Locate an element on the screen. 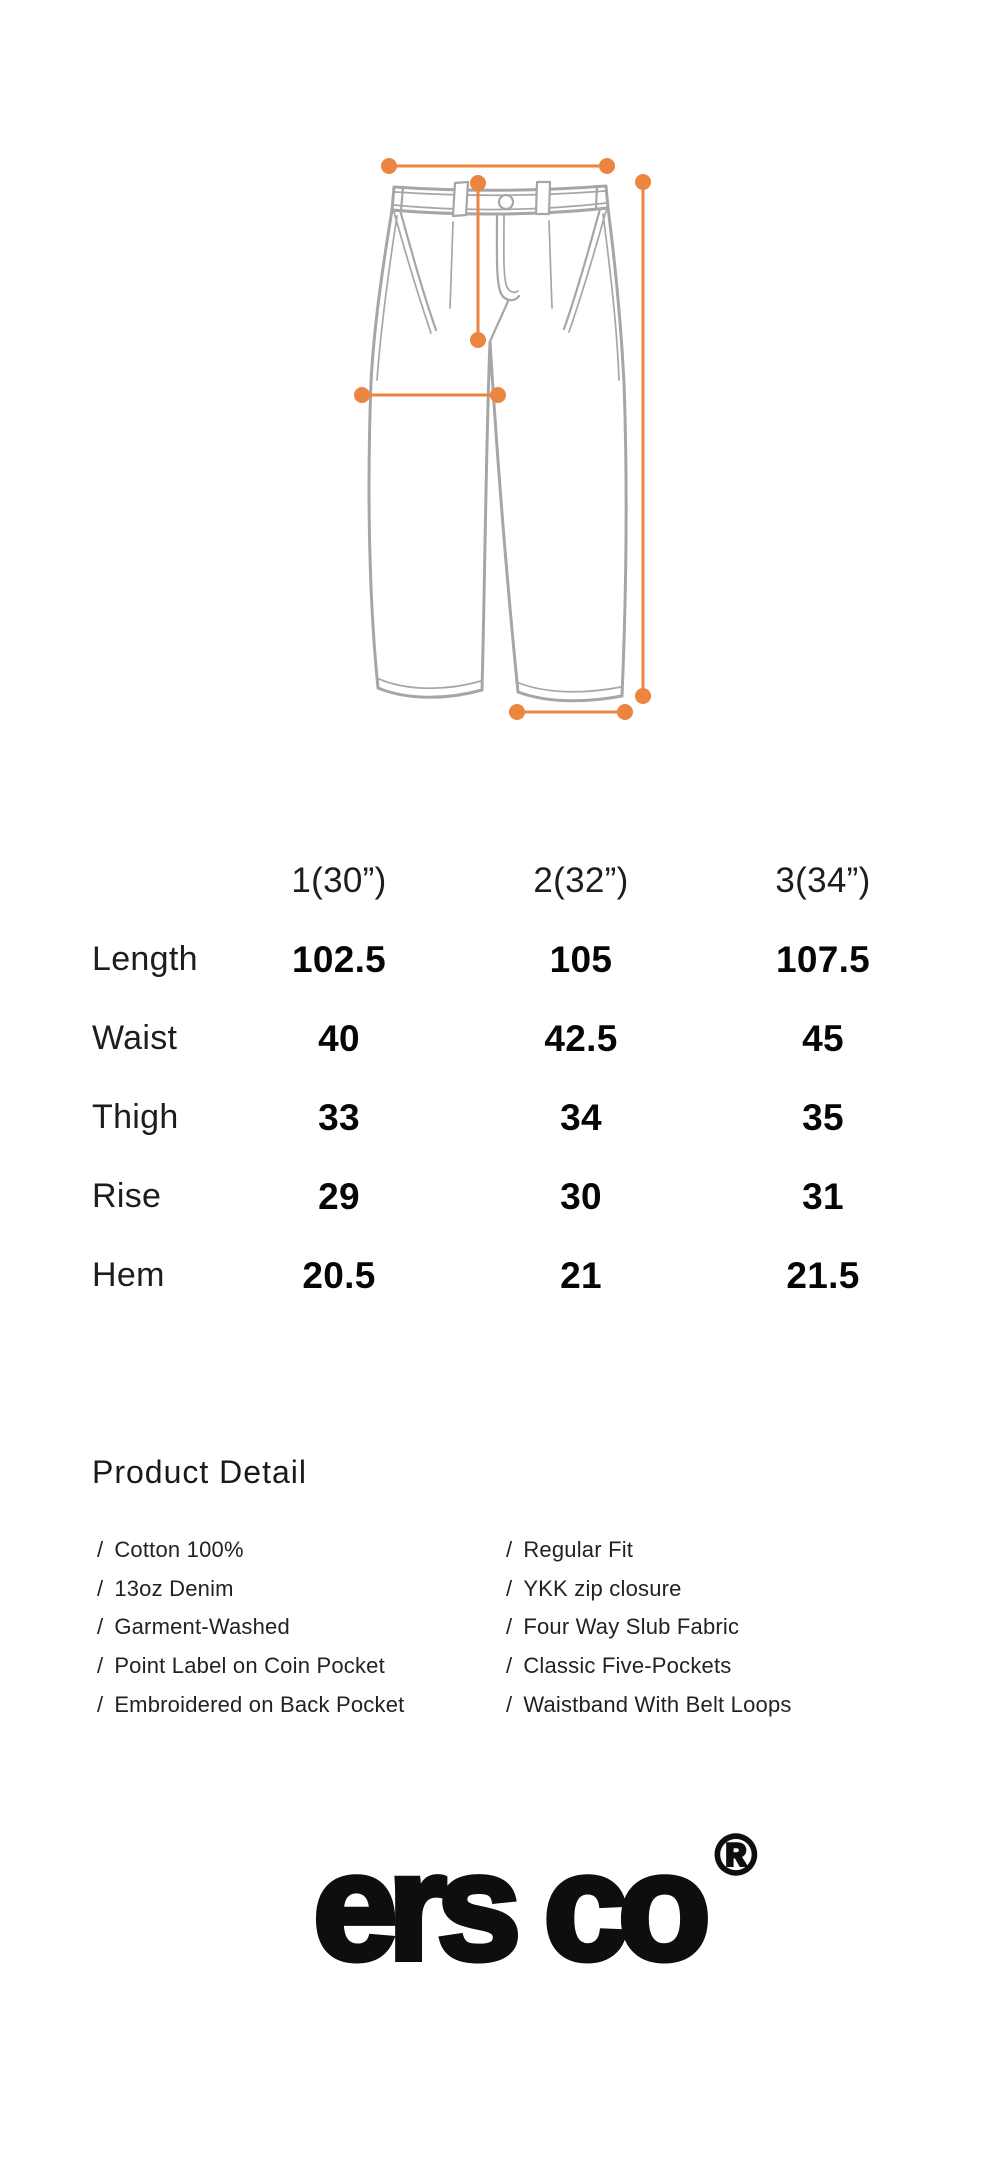 The width and height of the screenshot is (1000, 2160). size-value: 33 is located at coordinates (339, 1117).